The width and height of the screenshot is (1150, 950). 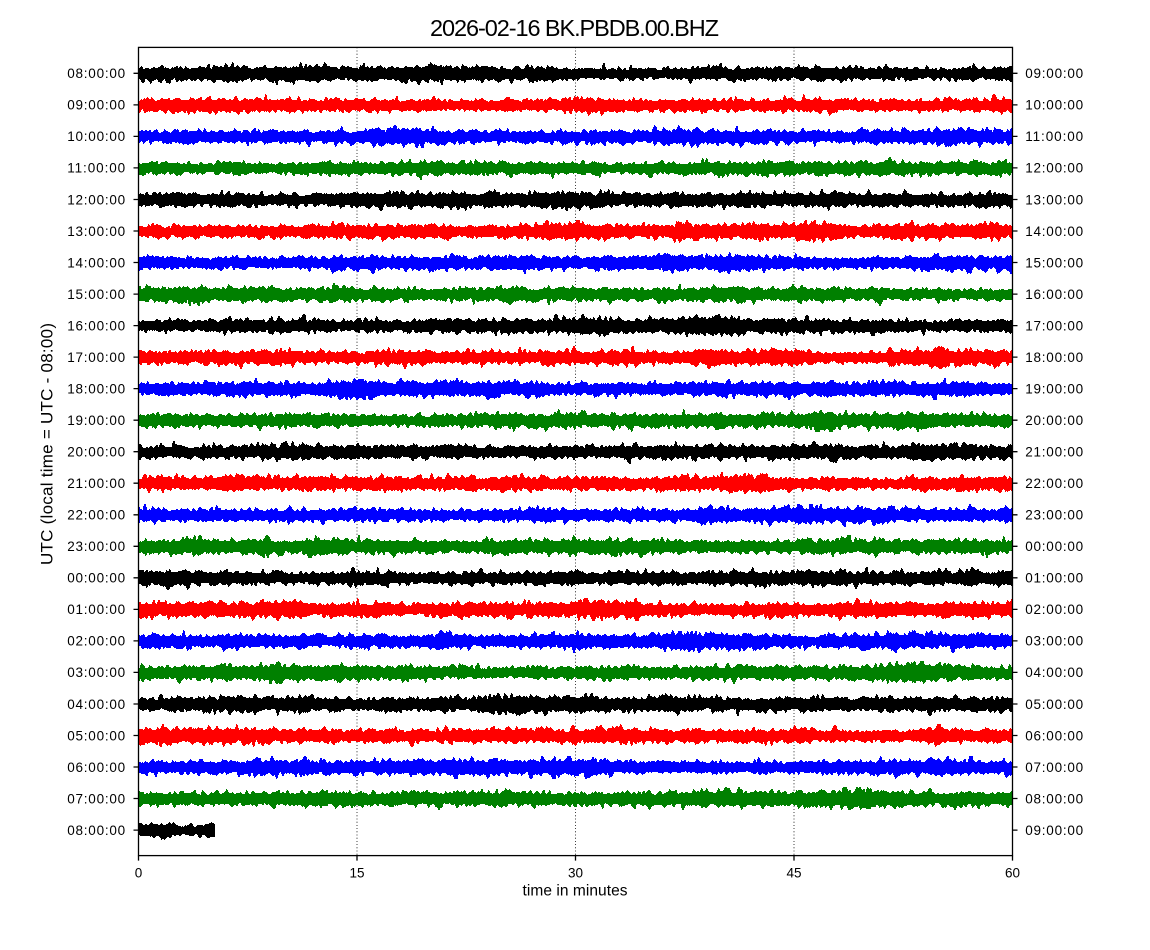 What do you see at coordinates (575, 872) in the screenshot?
I see `svg-text: 30` at bounding box center [575, 872].